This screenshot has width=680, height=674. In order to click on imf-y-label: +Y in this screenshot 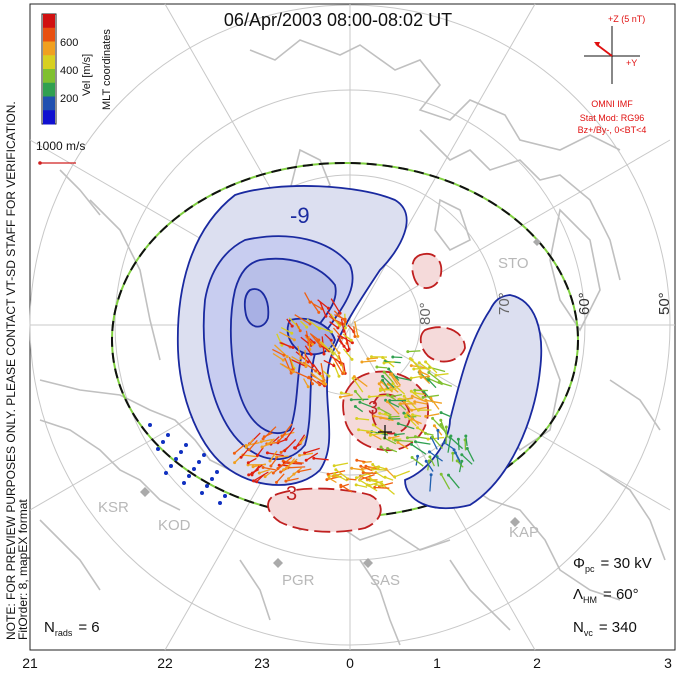, I will do `click(631, 63)`.